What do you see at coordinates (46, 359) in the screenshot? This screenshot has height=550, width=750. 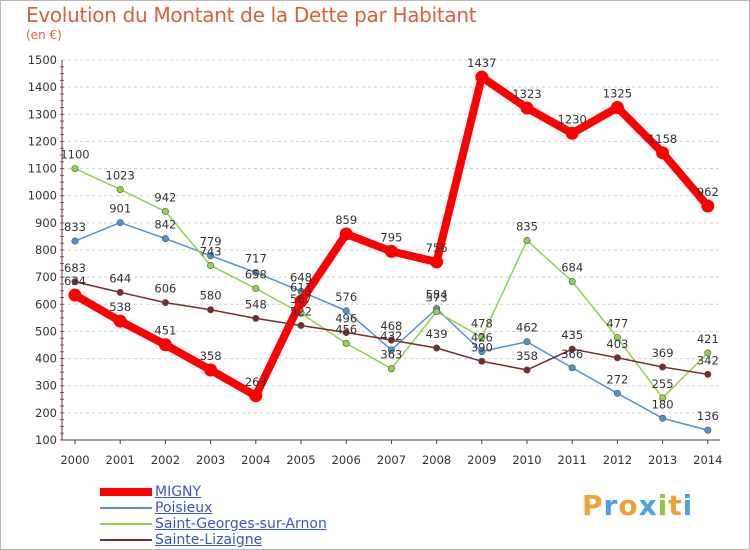 I see `y-tick-label: 400` at bounding box center [46, 359].